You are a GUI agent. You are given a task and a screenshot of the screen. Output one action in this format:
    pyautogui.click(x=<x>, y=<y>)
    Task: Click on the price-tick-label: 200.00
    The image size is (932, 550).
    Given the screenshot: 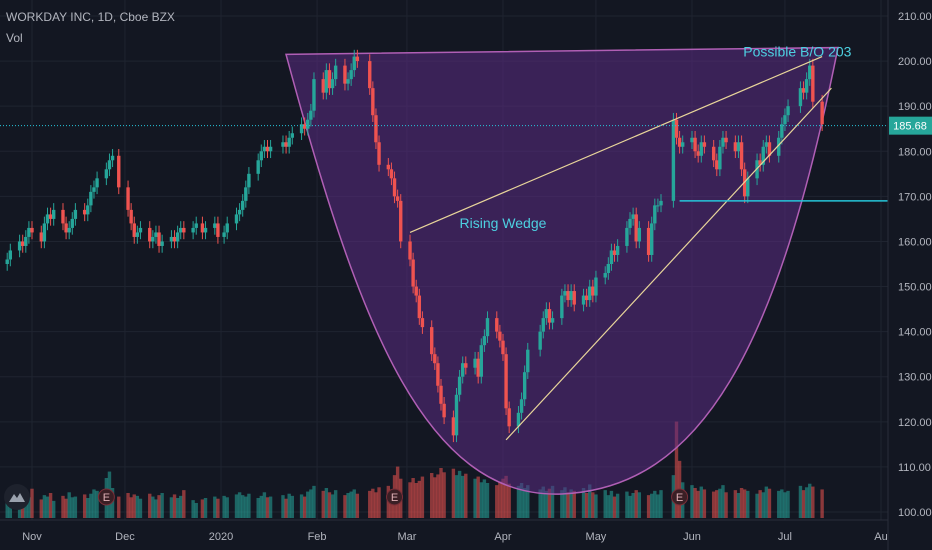 What is the action you would take?
    pyautogui.click(x=915, y=62)
    